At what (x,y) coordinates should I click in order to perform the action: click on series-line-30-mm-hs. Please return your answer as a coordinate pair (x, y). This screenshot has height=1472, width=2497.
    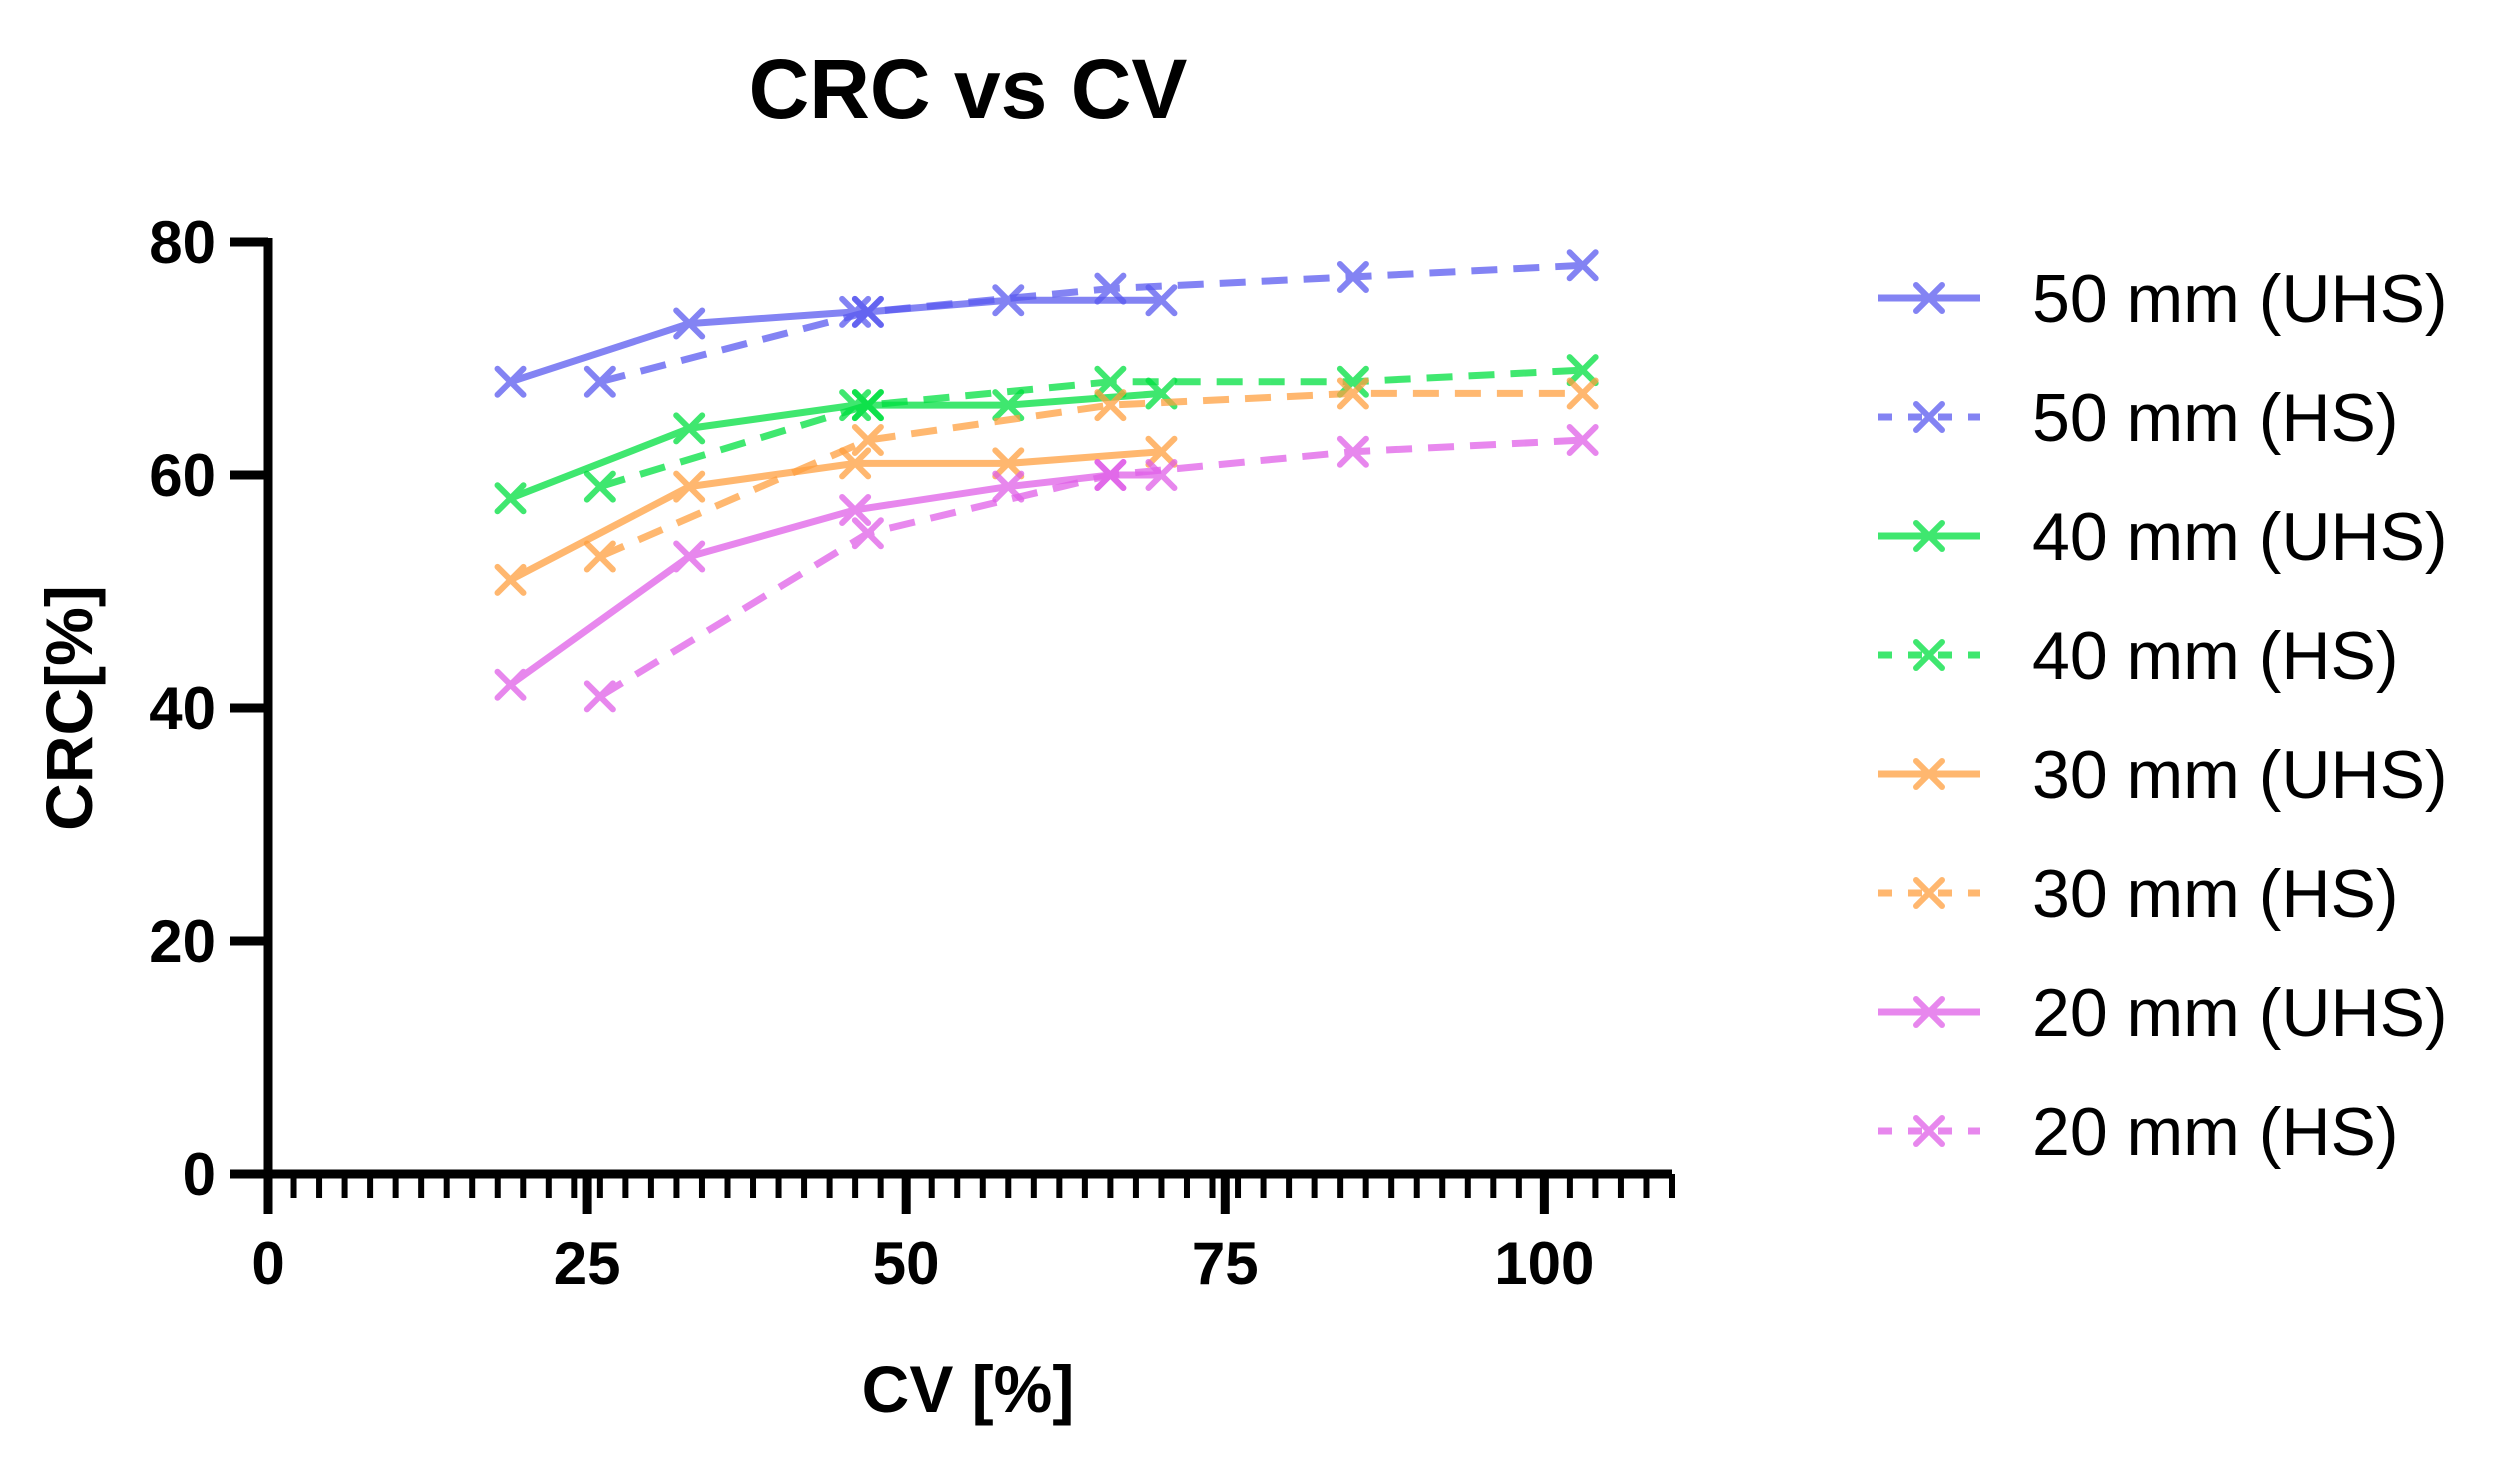
    Looking at the image, I should click on (1090, 474).